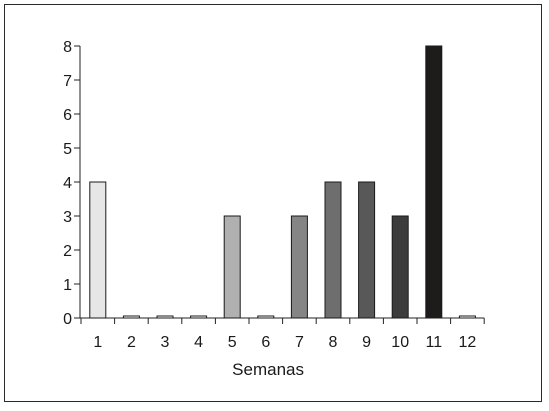 The width and height of the screenshot is (549, 411). Describe the element at coordinates (433, 342) in the screenshot. I see `x-tick-label: 11` at that location.